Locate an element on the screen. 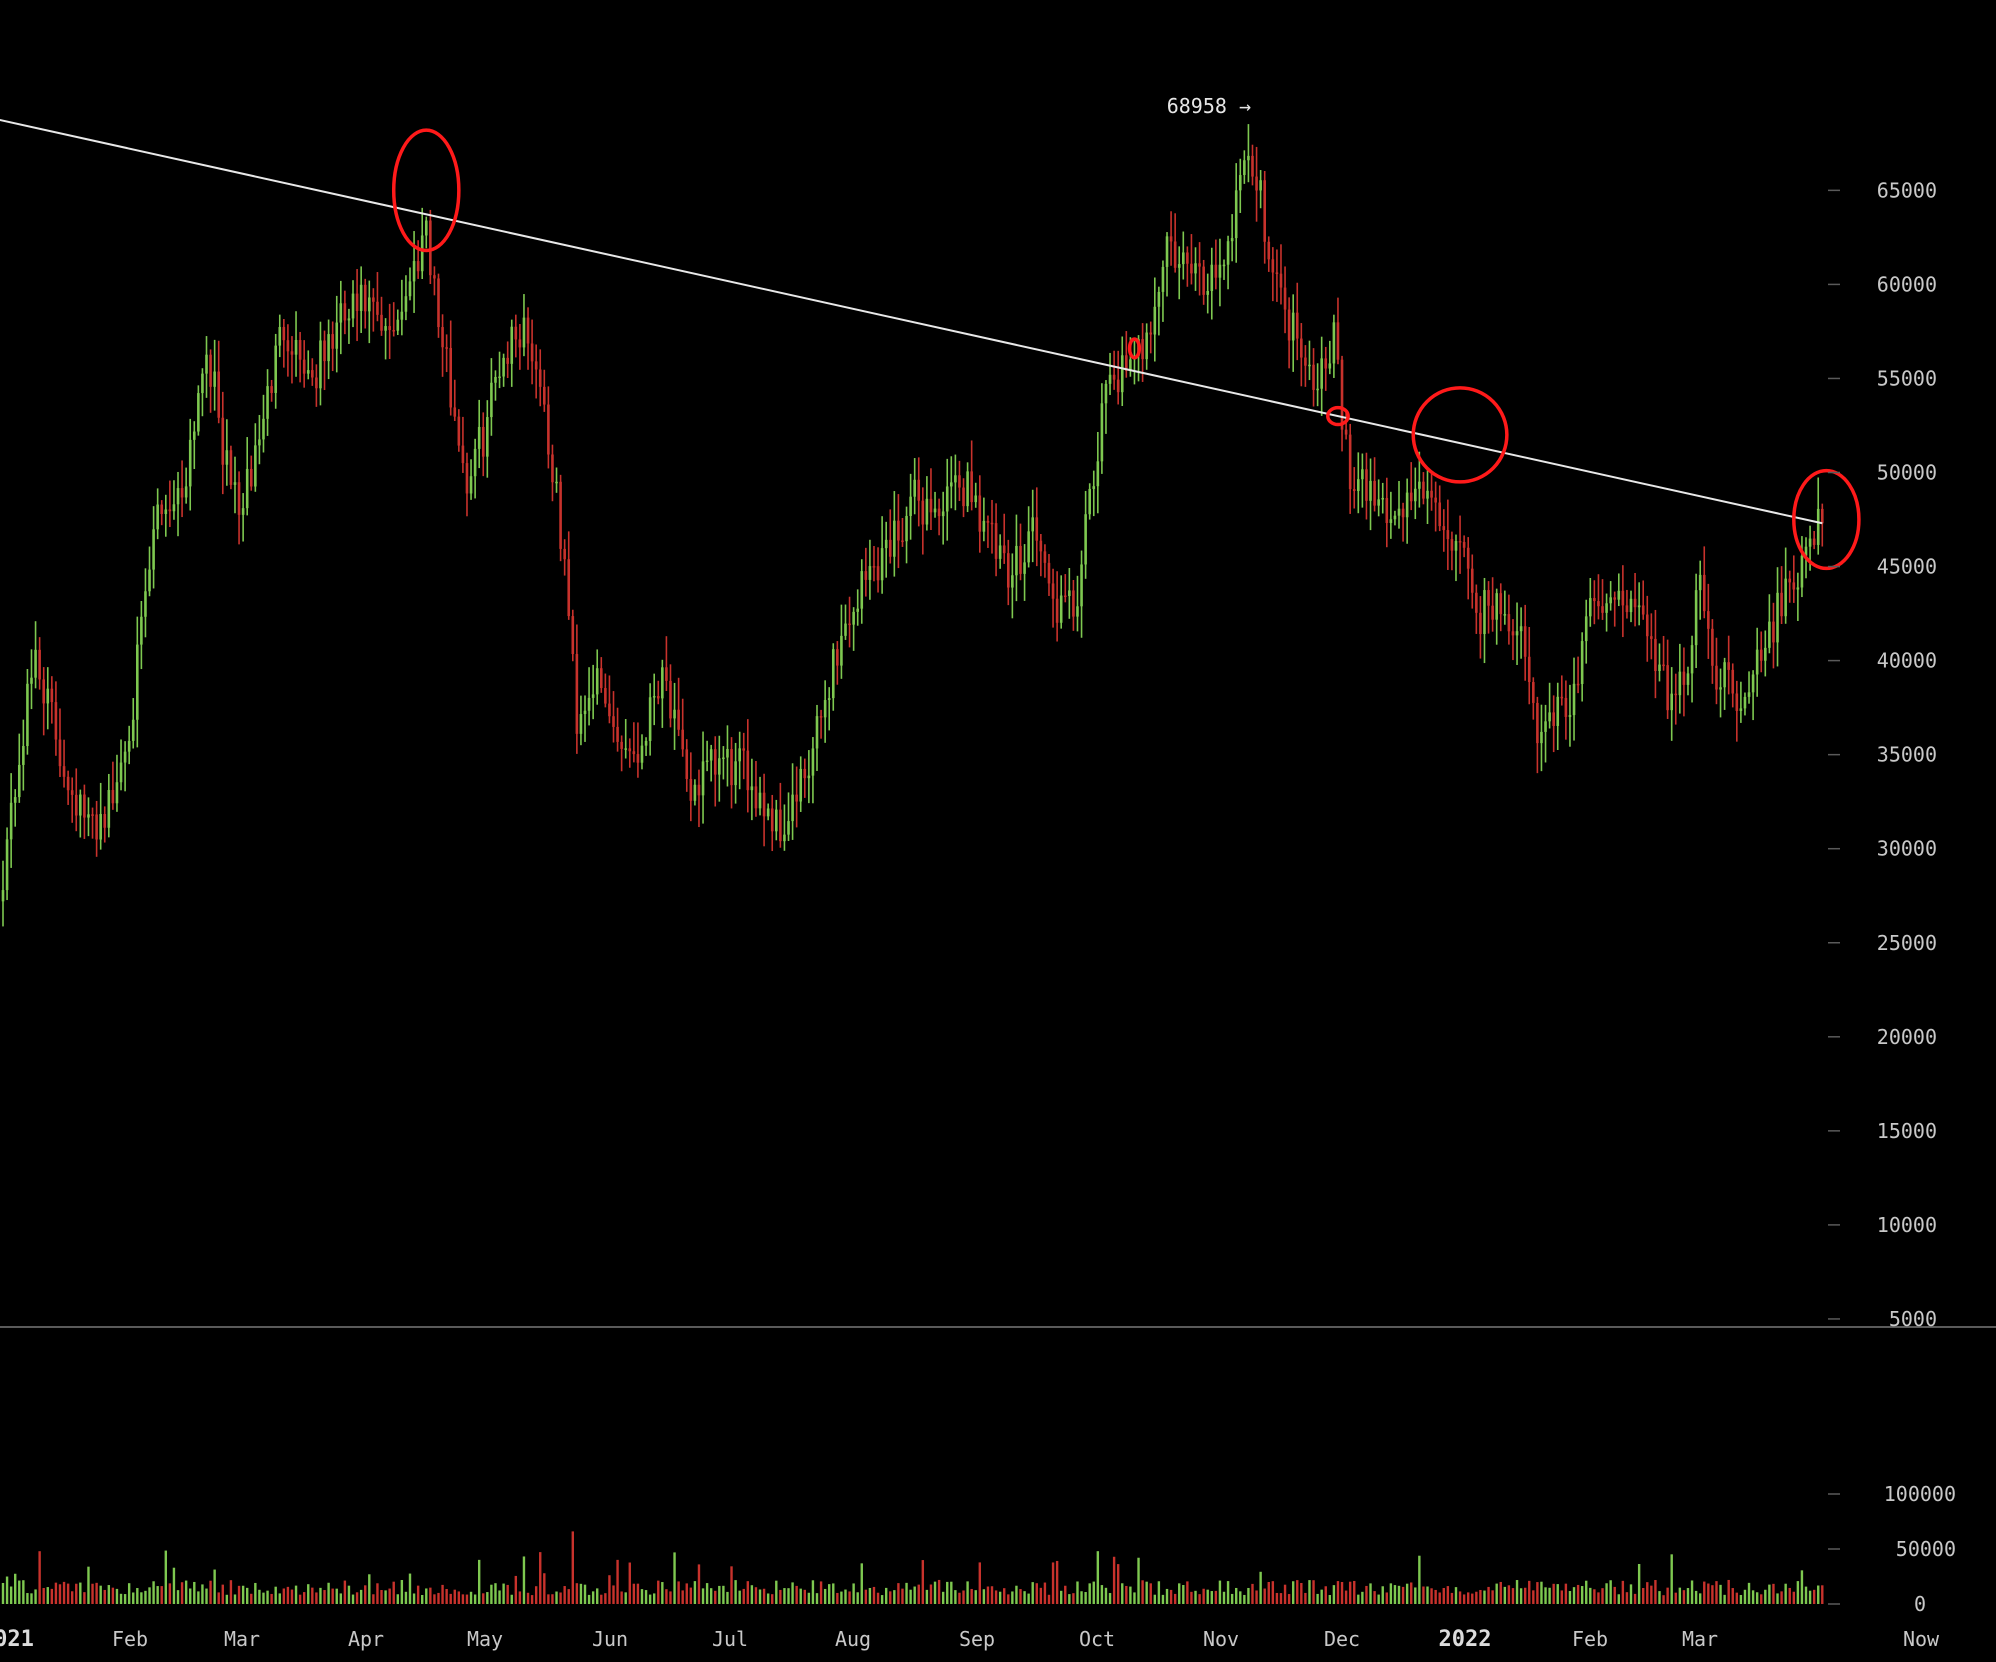 This screenshot has width=1996, height=1662. time-tick-label: Oct is located at coordinates (1097, 1639).